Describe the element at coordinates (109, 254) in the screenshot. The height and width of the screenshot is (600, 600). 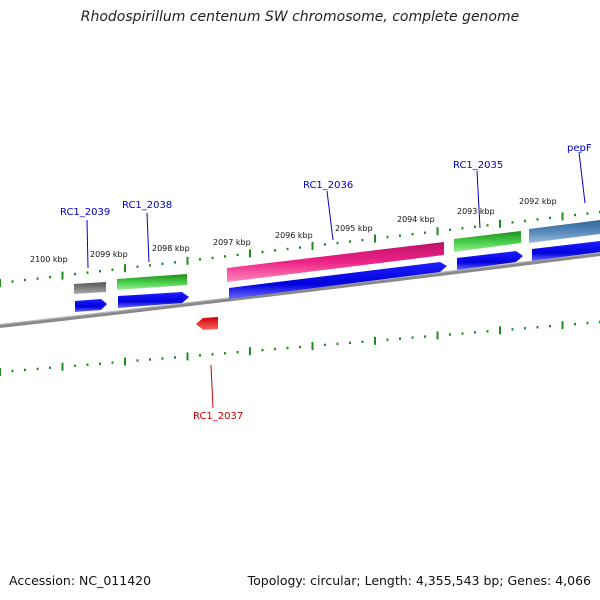
I see `kbp-label: 2099 kbp` at that location.